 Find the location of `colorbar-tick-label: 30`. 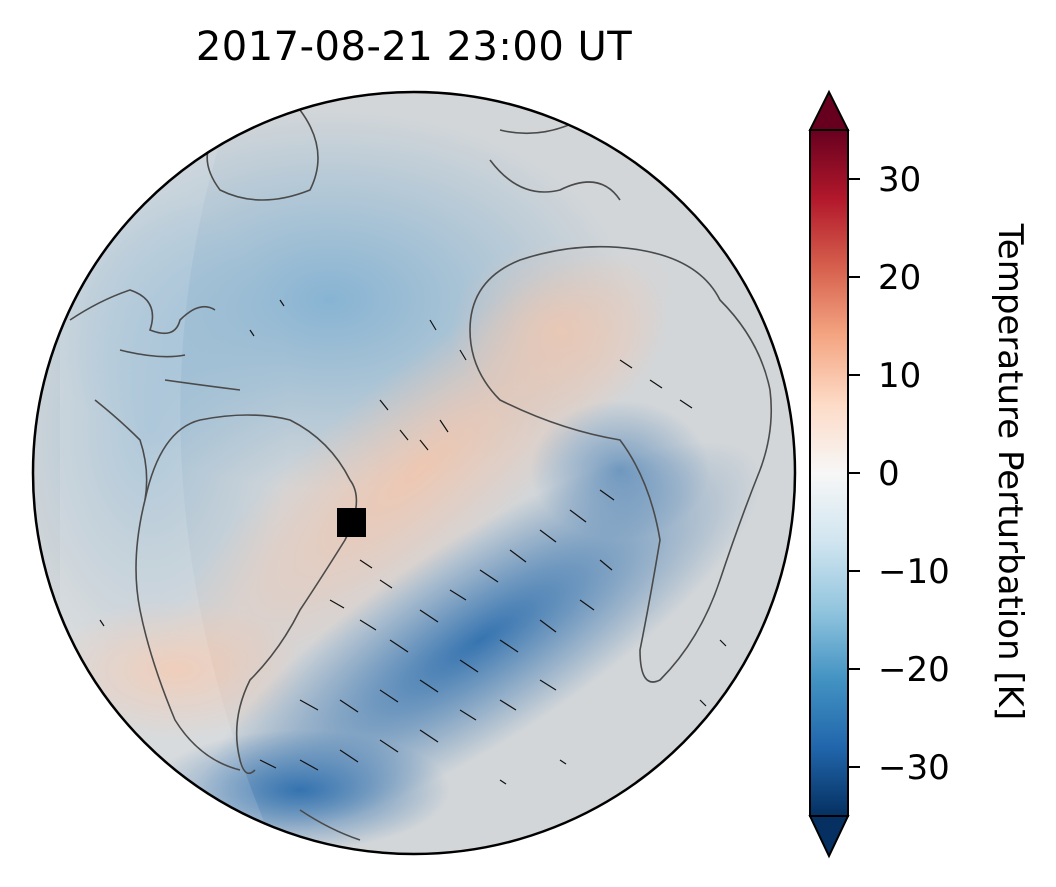

colorbar-tick-label: 30 is located at coordinates (899, 180).